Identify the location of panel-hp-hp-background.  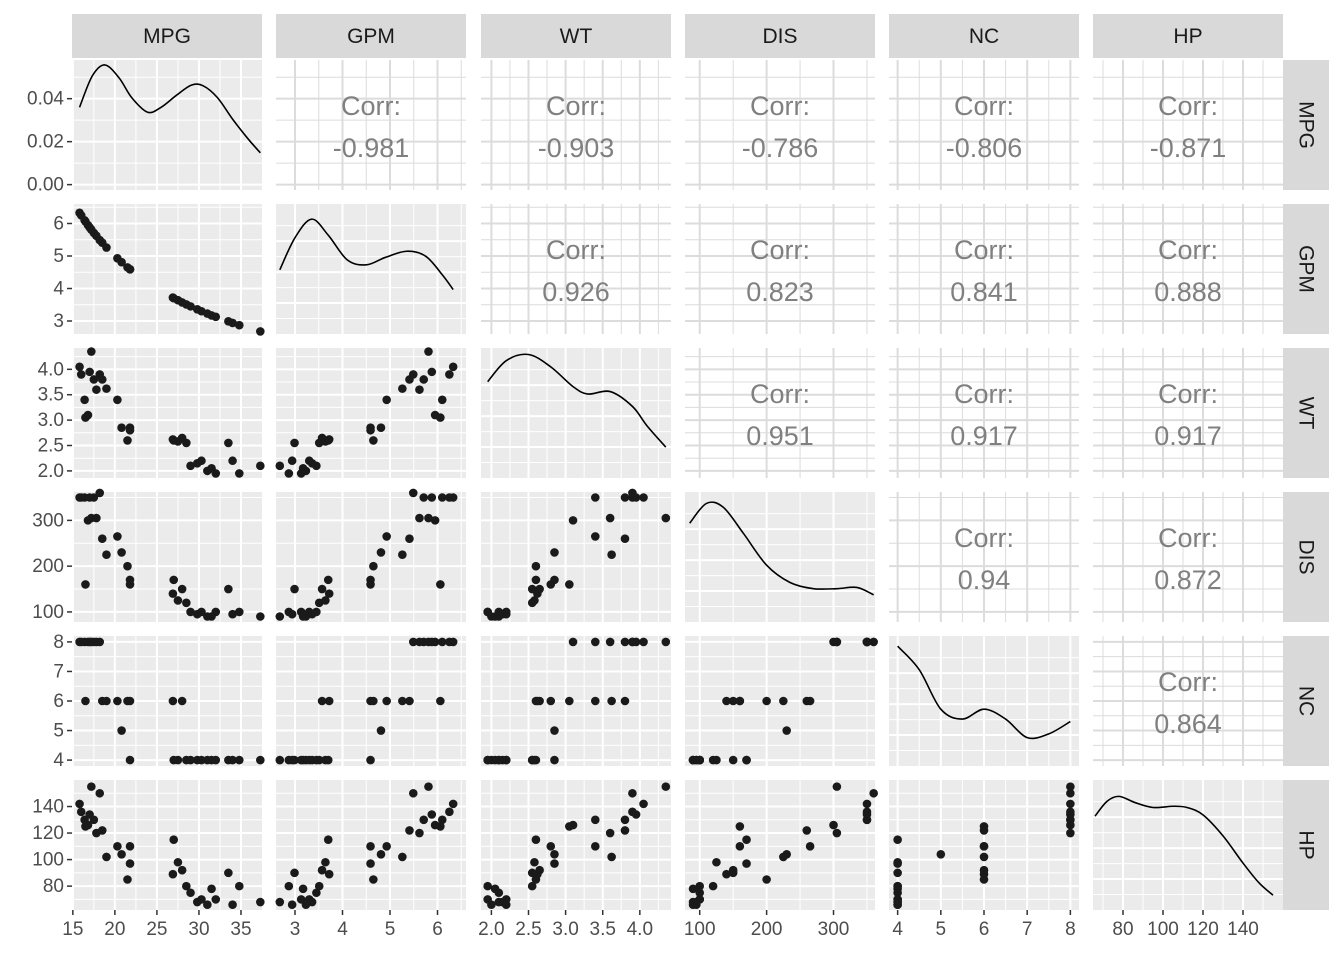
(1188, 845).